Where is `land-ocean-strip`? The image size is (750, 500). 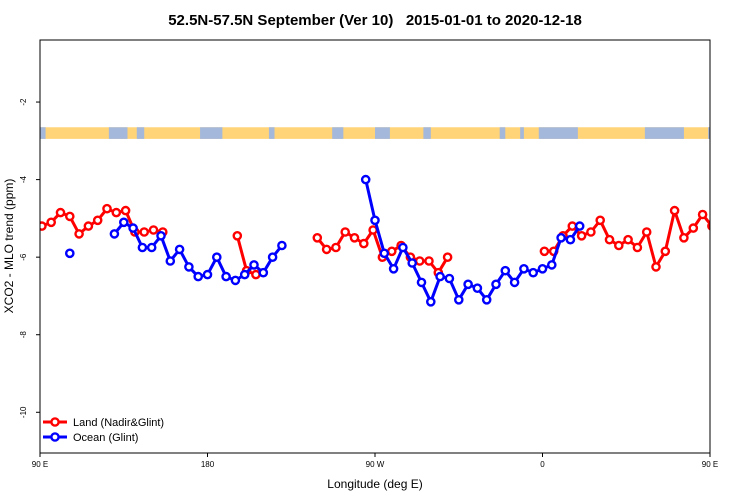
land-ocean-strip is located at coordinates (375, 133).